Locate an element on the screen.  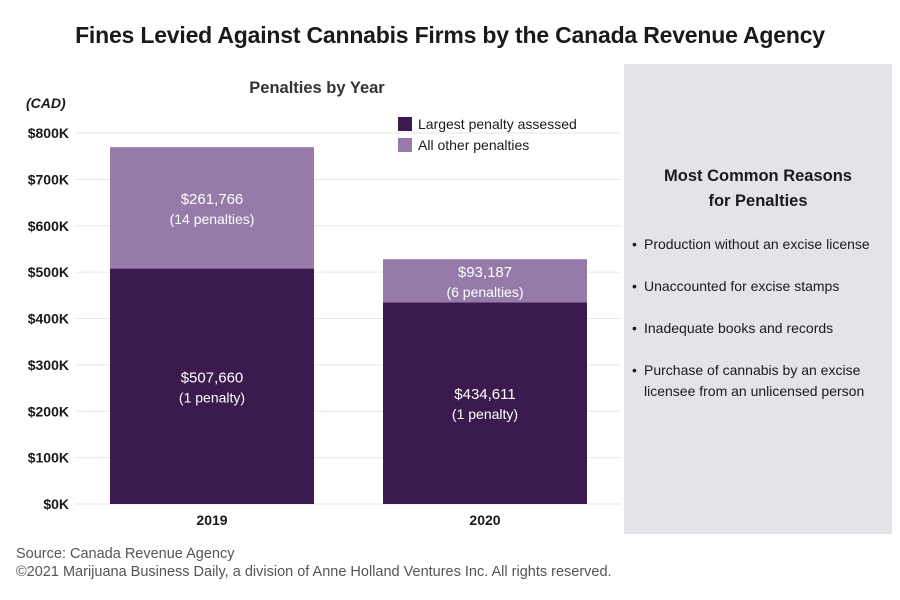
reason-item: • Unaccounted for excise stamps is located at coordinates (760, 286).